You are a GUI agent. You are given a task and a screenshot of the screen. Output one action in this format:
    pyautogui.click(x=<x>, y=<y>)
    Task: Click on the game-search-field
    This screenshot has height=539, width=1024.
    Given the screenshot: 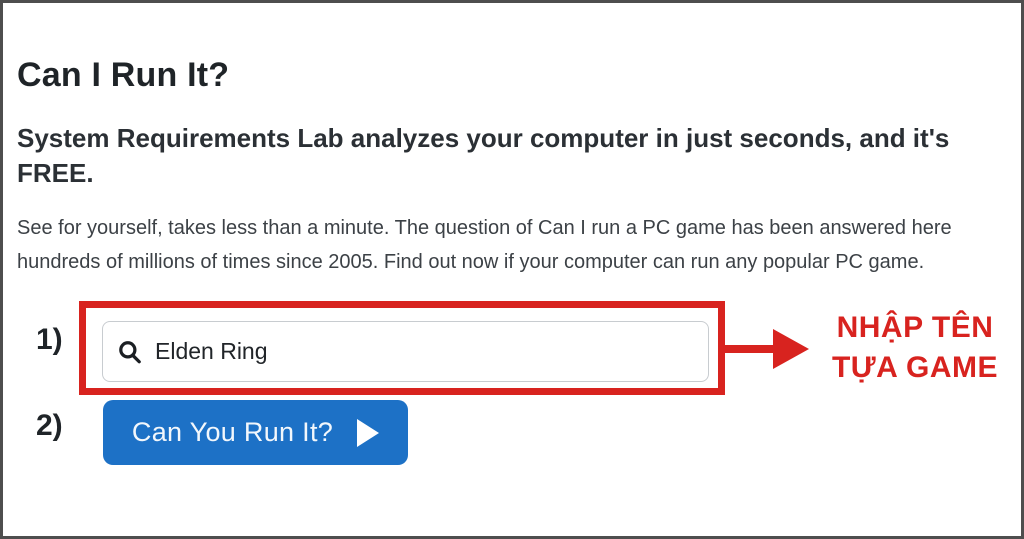 What is the action you would take?
    pyautogui.click(x=405, y=351)
    